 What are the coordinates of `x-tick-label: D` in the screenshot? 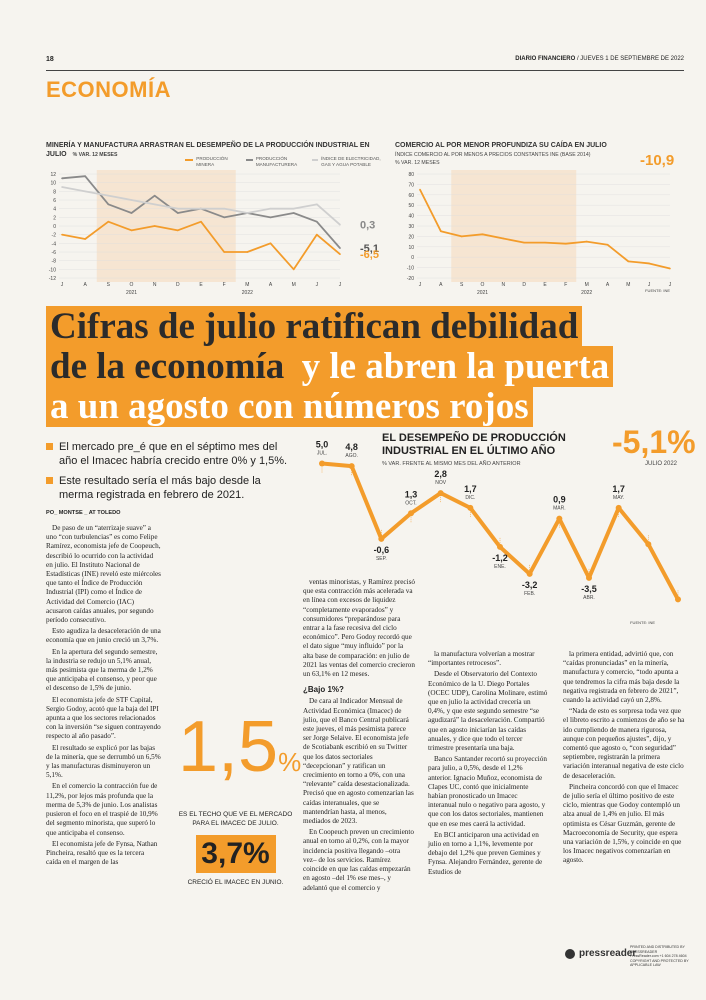 It's located at (524, 285).